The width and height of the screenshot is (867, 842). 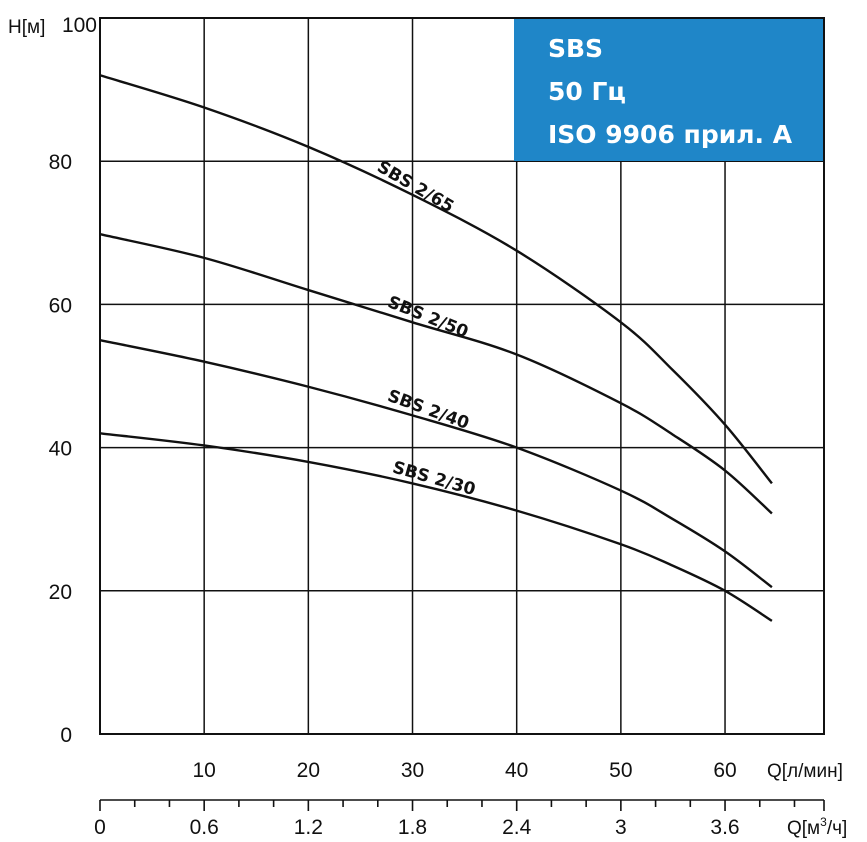 I want to click on y-tick-label: 60, so click(x=60, y=305).